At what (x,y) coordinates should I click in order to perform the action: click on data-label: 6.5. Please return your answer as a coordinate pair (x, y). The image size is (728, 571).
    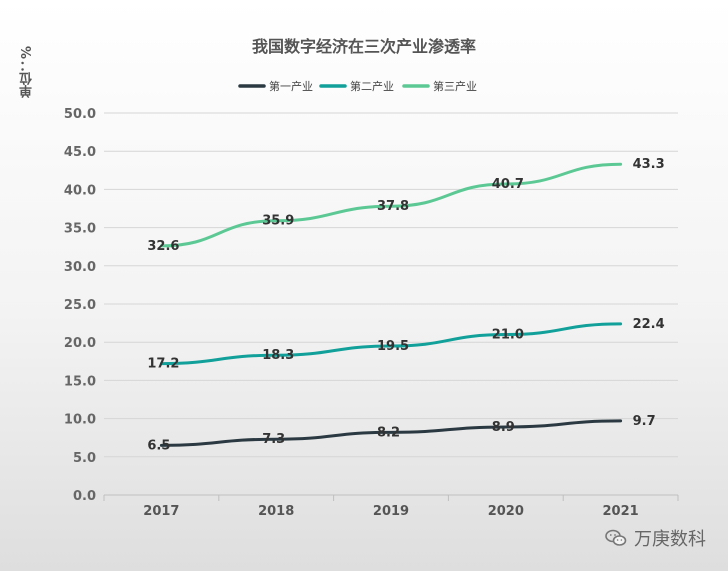
    Looking at the image, I should click on (158, 445).